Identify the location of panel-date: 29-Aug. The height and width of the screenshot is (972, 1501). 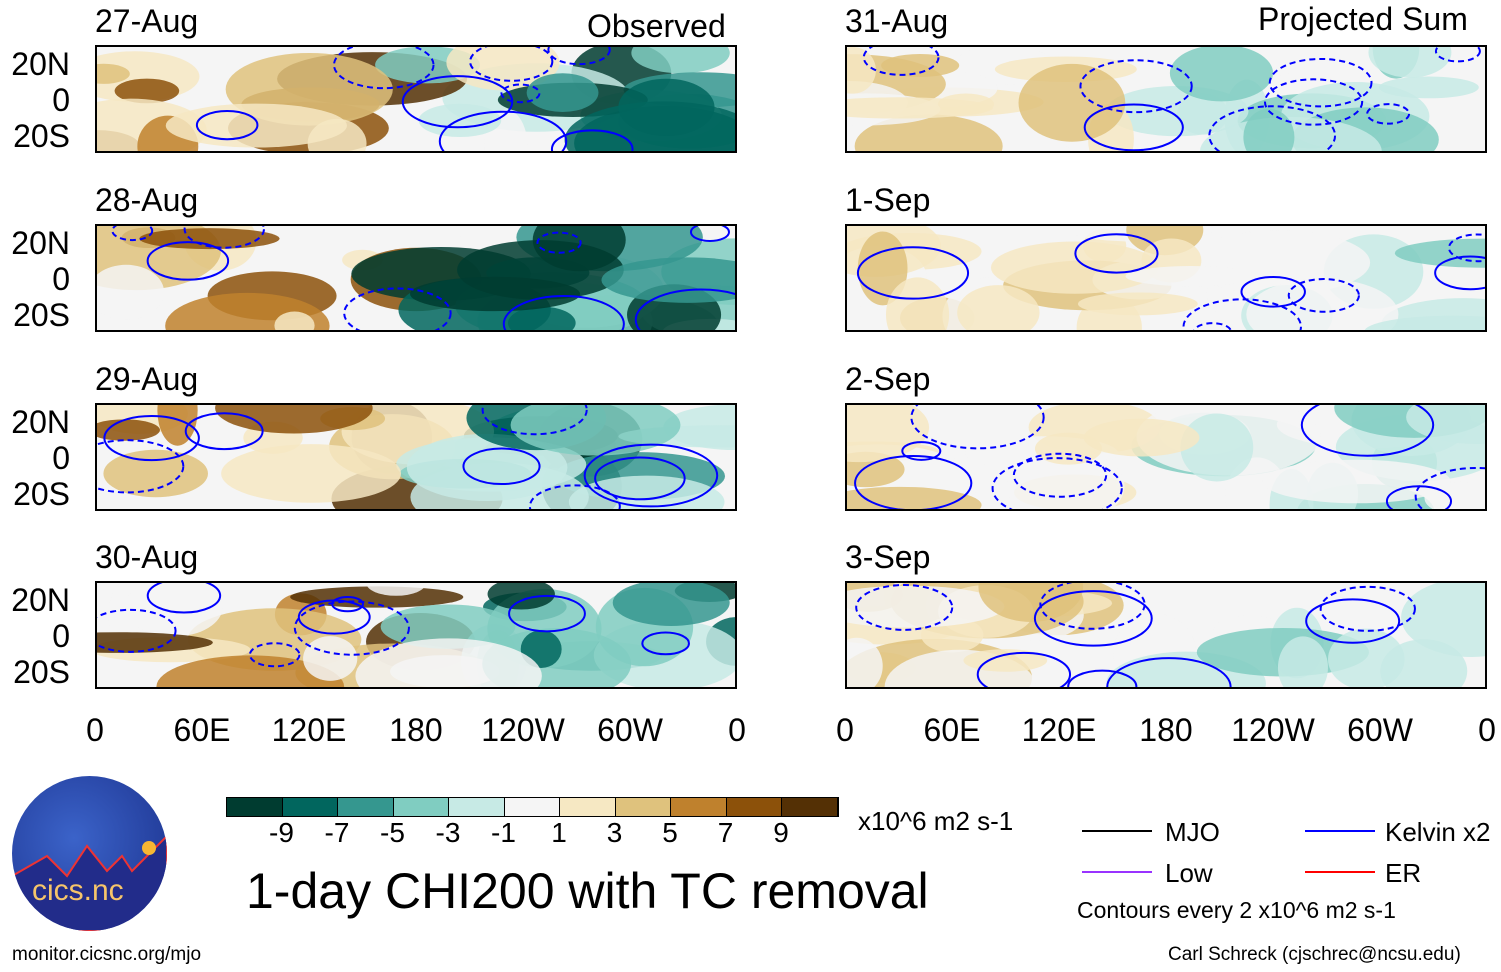
(147, 379).